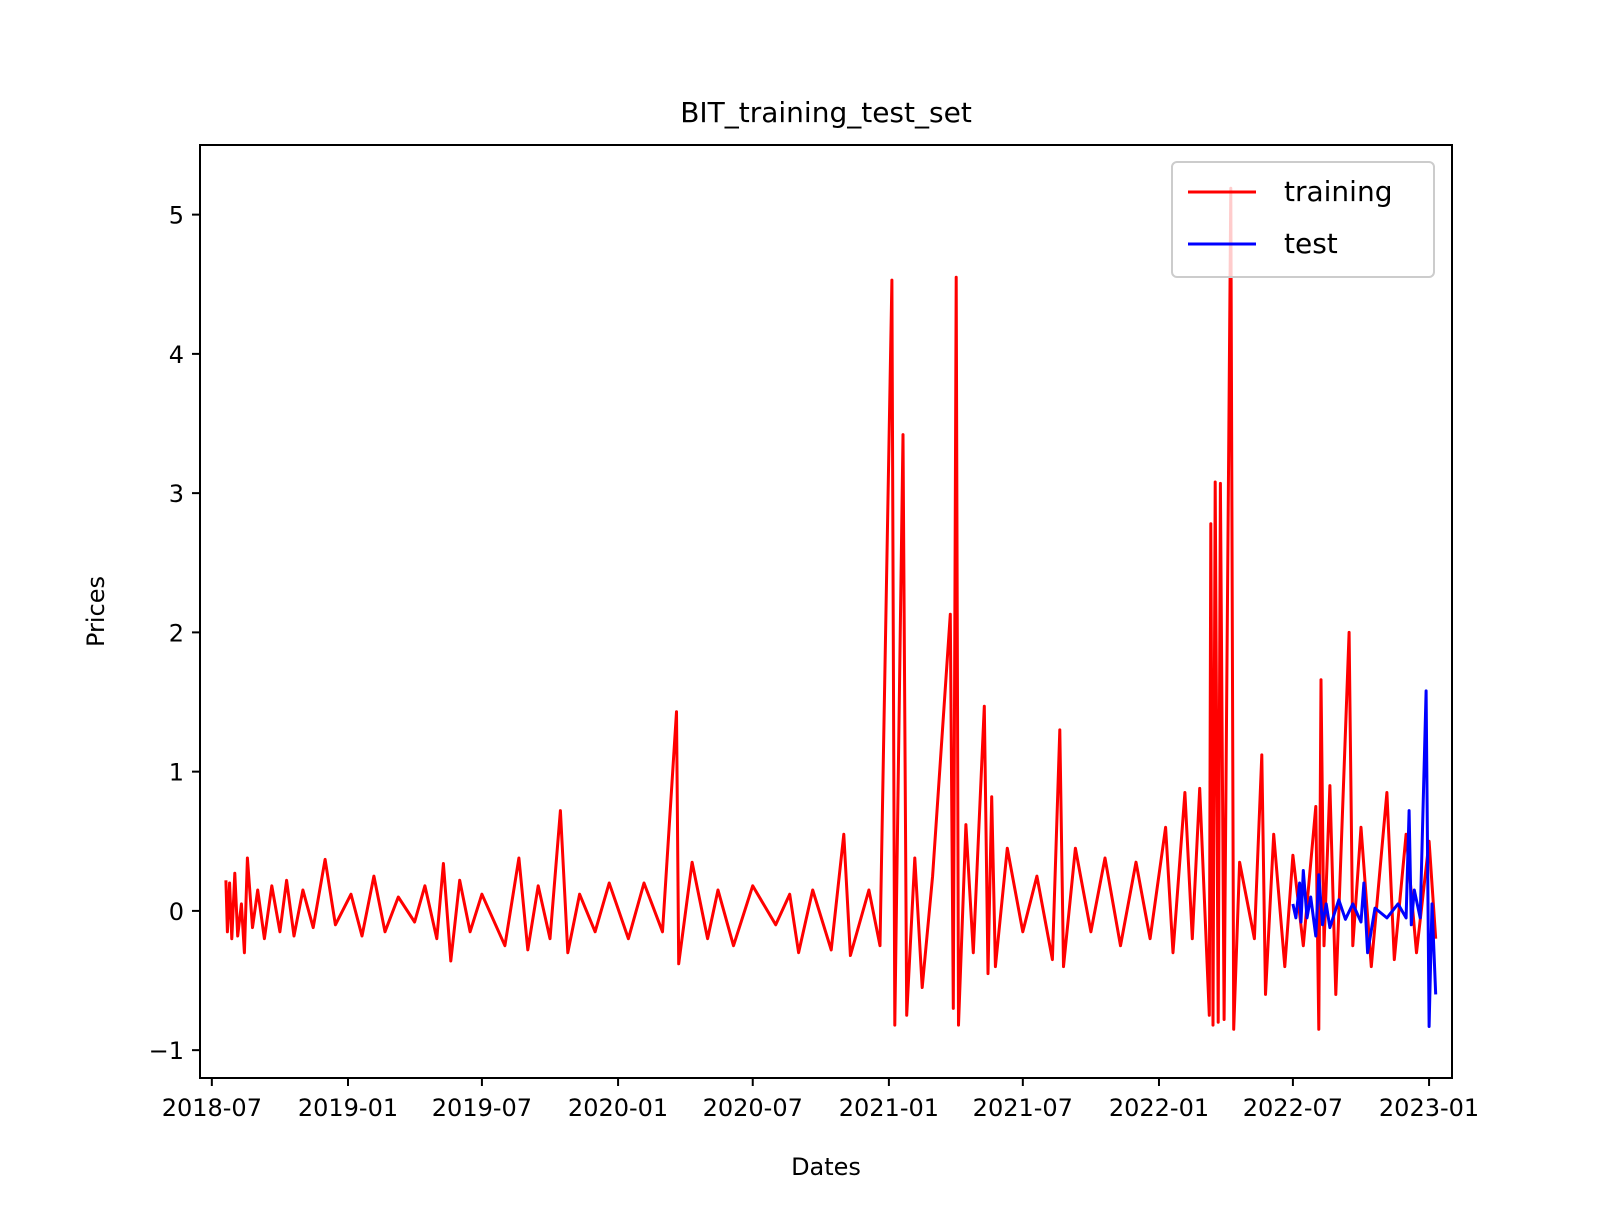 The width and height of the screenshot is (1600, 1205). What do you see at coordinates (1023, 1108) in the screenshot?
I see `x-tick-label: 2021-07` at bounding box center [1023, 1108].